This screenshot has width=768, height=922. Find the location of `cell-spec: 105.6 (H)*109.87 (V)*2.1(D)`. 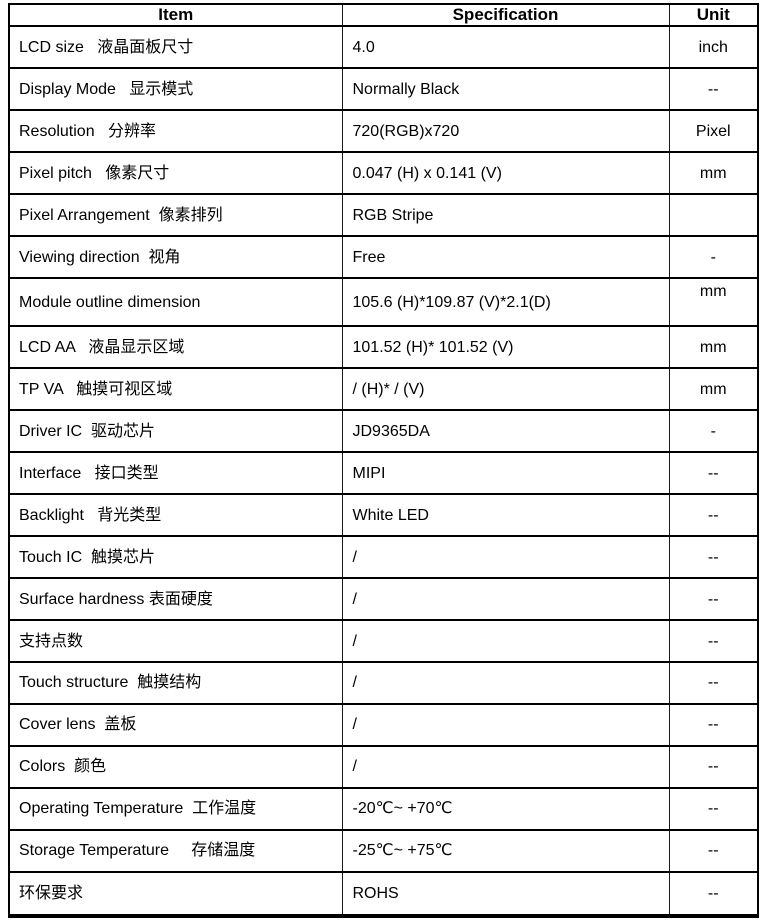

cell-spec: 105.6 (H)*109.87 (V)*2.1(D) is located at coordinates (505, 302).